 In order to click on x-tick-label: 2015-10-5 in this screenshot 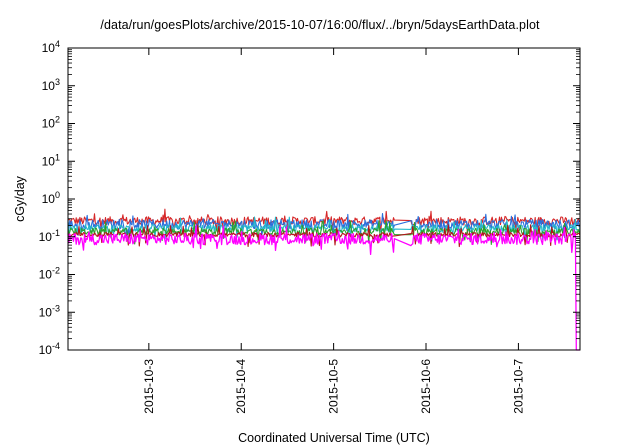, I will do `click(334, 386)`.